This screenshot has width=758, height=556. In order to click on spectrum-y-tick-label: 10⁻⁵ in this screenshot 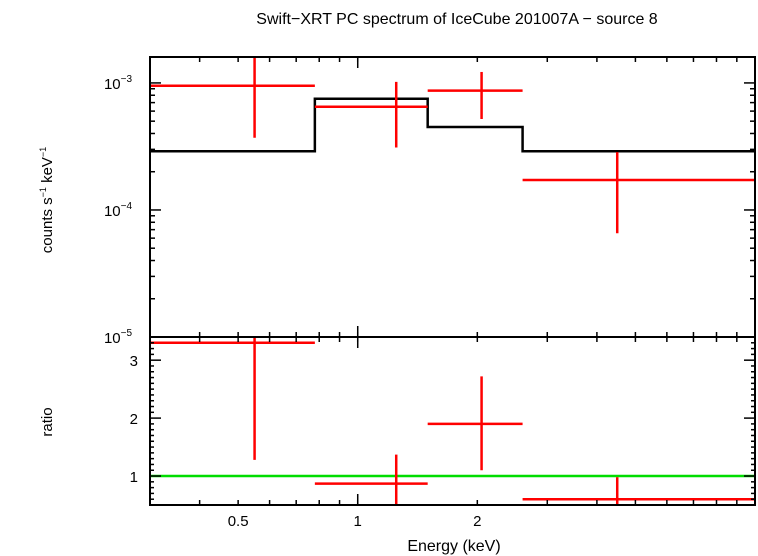, I will do `click(118, 337)`.